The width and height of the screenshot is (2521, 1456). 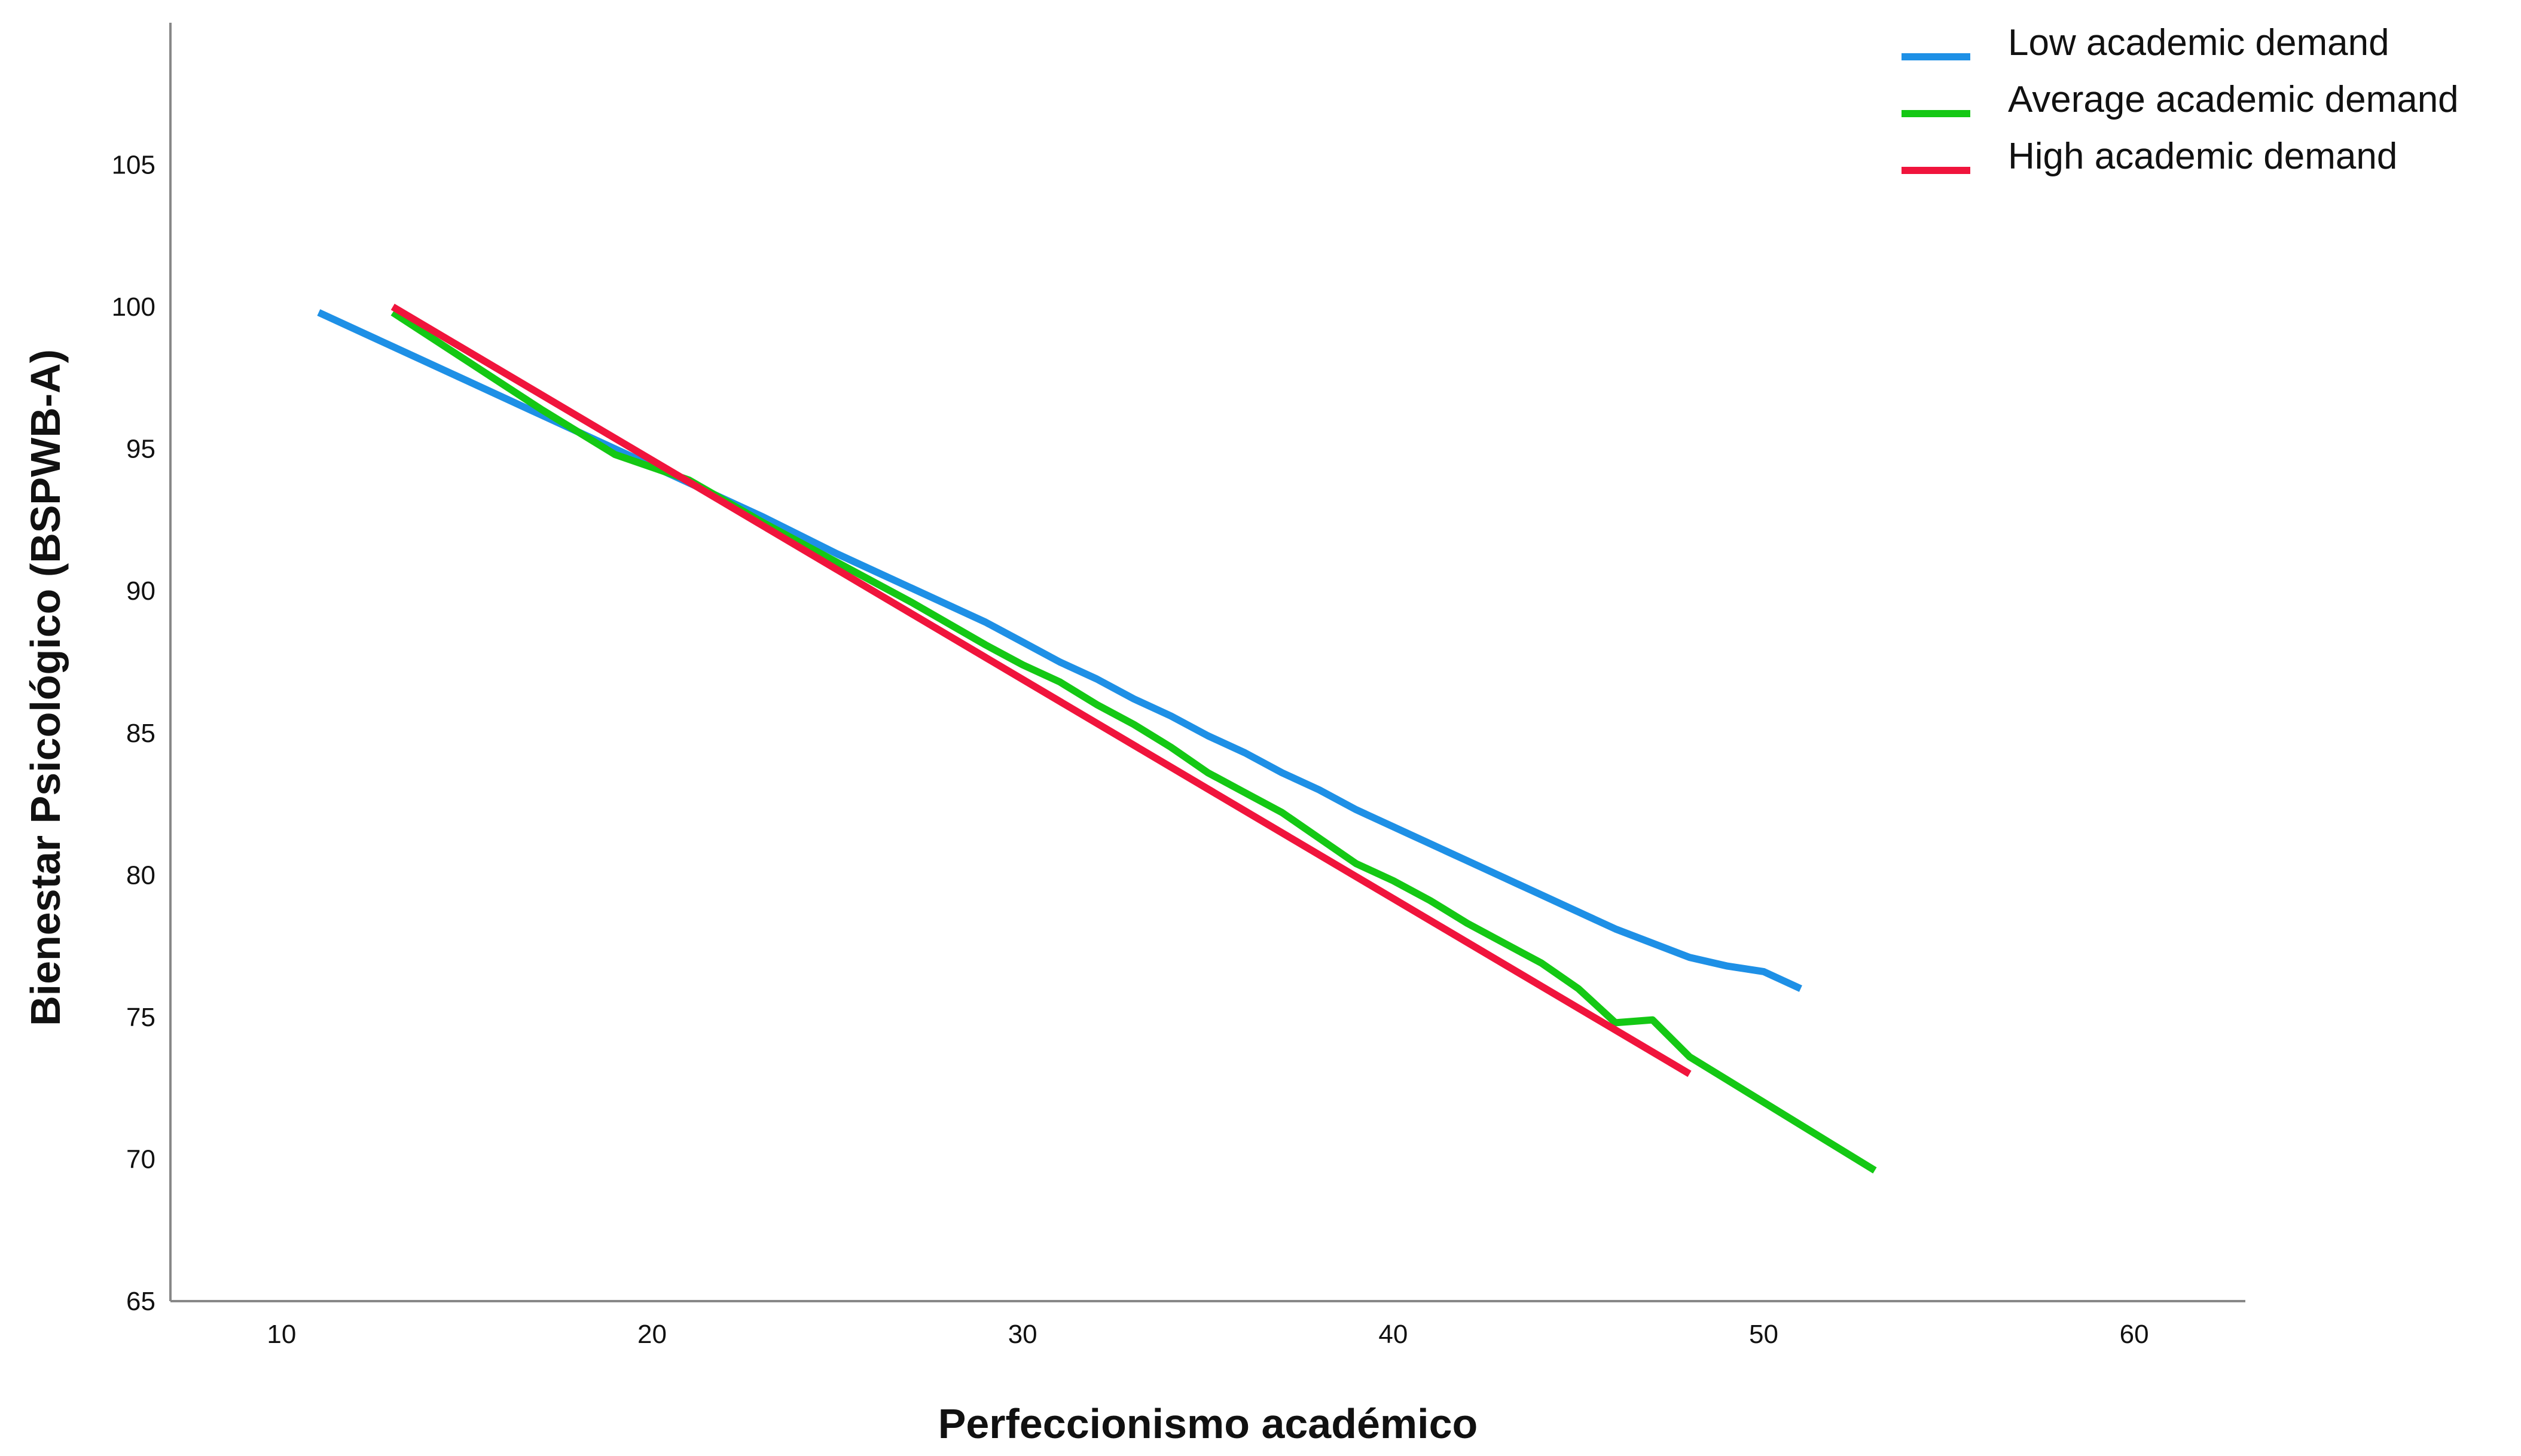 What do you see at coordinates (133, 307) in the screenshot?
I see `y-tick-label: 100` at bounding box center [133, 307].